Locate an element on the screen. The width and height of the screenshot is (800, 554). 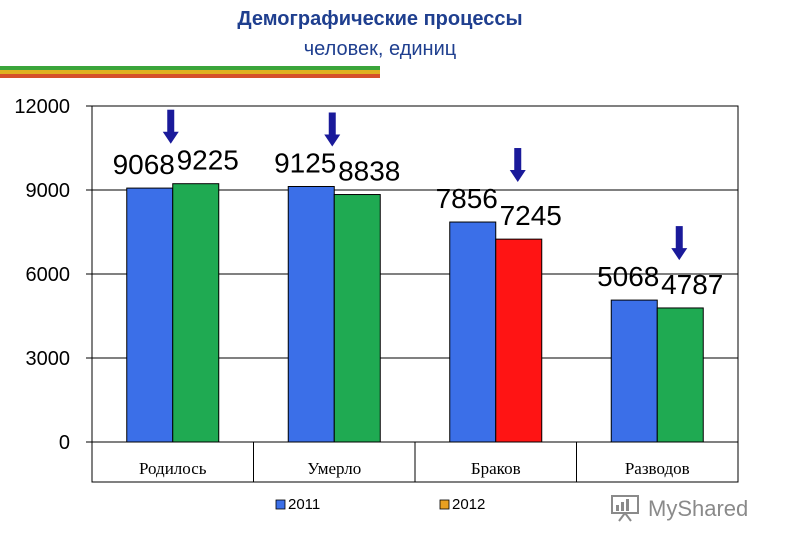
legend-label: 2012 is located at coordinates (468, 504).